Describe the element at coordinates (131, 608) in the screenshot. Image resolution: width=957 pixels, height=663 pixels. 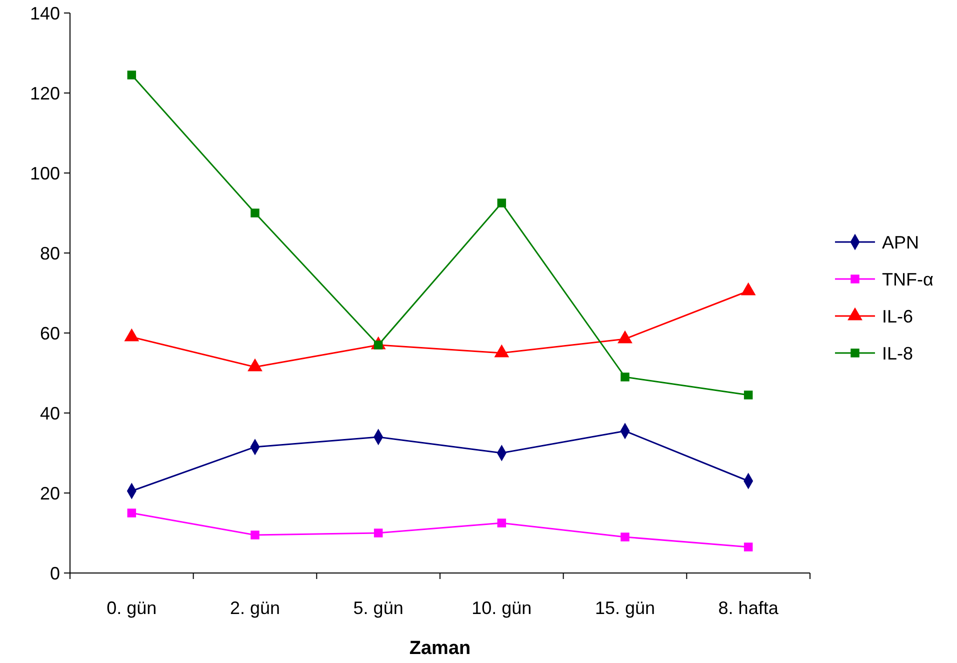
I see `x-tick-label: 0. gün` at that location.